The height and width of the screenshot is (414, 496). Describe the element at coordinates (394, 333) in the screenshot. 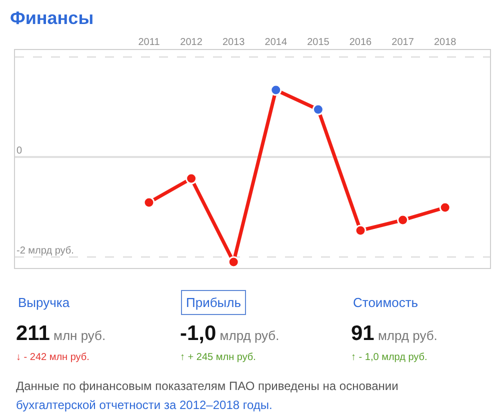

I see `text: 91 млрд руб.` at that location.